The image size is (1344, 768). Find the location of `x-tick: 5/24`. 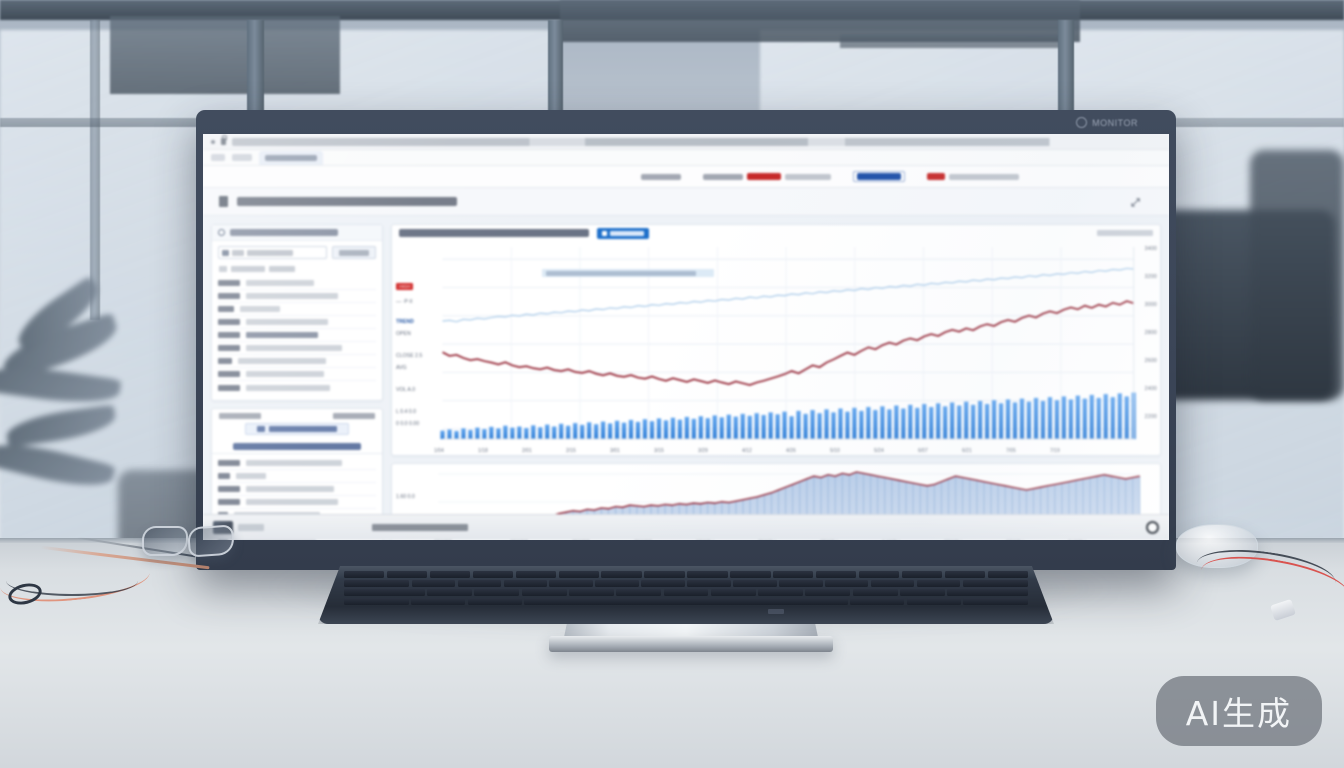

x-tick: 5/24 is located at coordinates (879, 451).